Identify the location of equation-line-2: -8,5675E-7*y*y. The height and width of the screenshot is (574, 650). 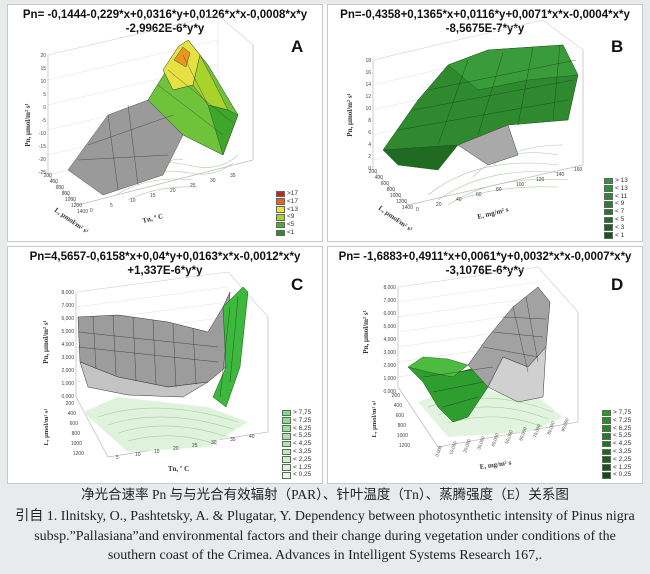
(485, 29).